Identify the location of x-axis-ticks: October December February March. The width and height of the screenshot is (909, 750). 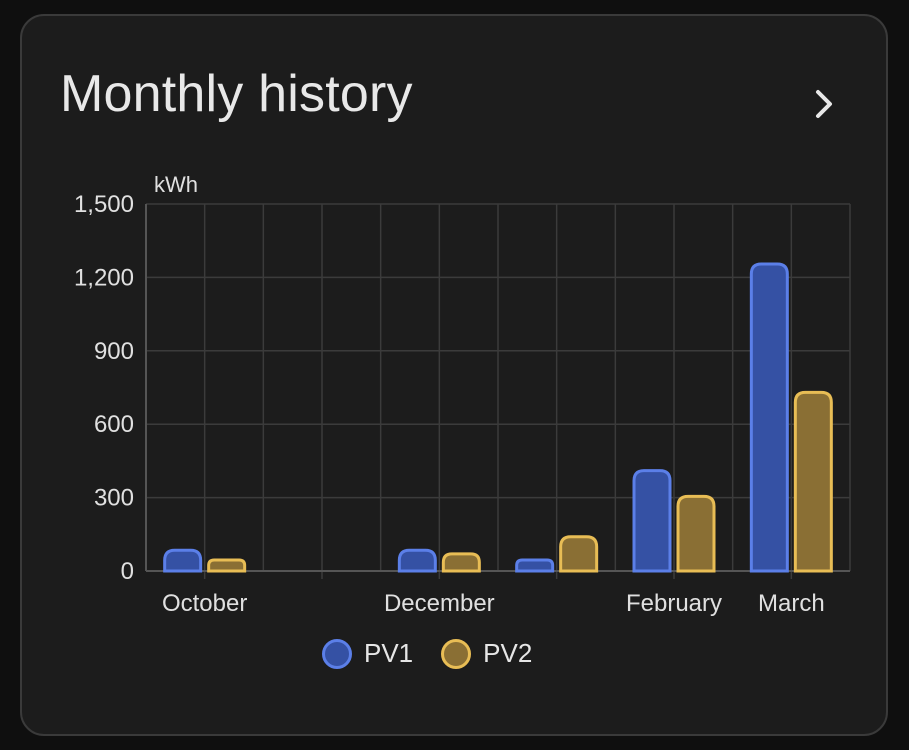
(493, 603).